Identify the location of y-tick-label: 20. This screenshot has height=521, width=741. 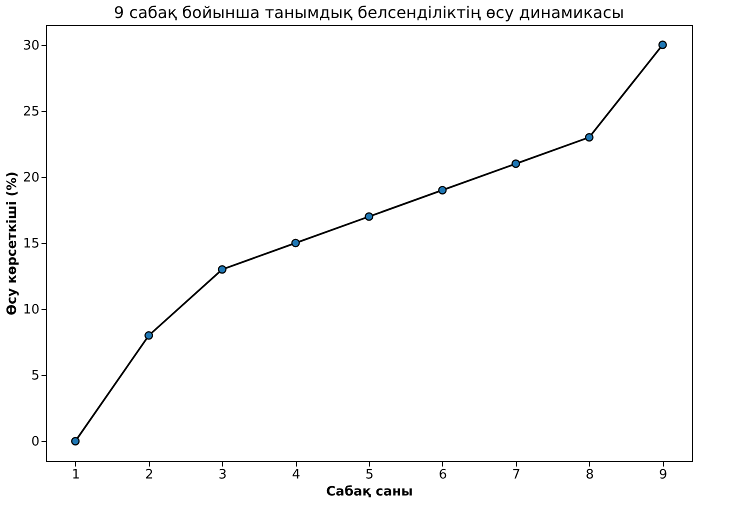
(31, 178).